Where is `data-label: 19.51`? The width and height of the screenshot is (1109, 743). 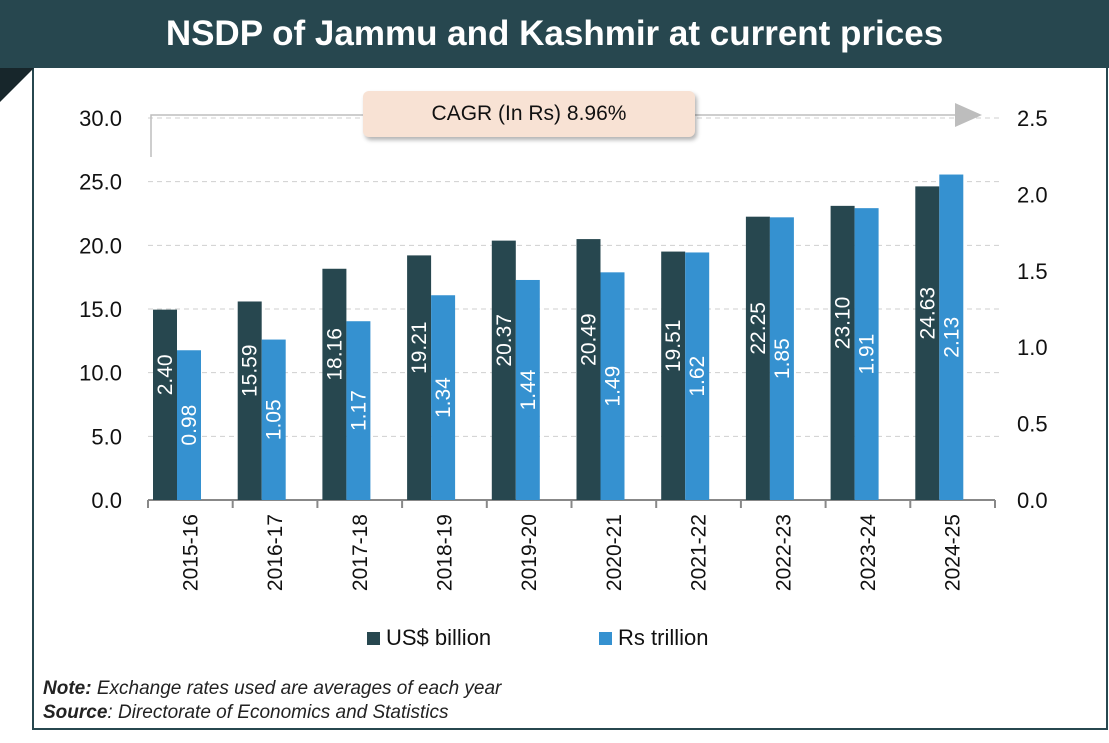
data-label: 19.51 is located at coordinates (673, 346).